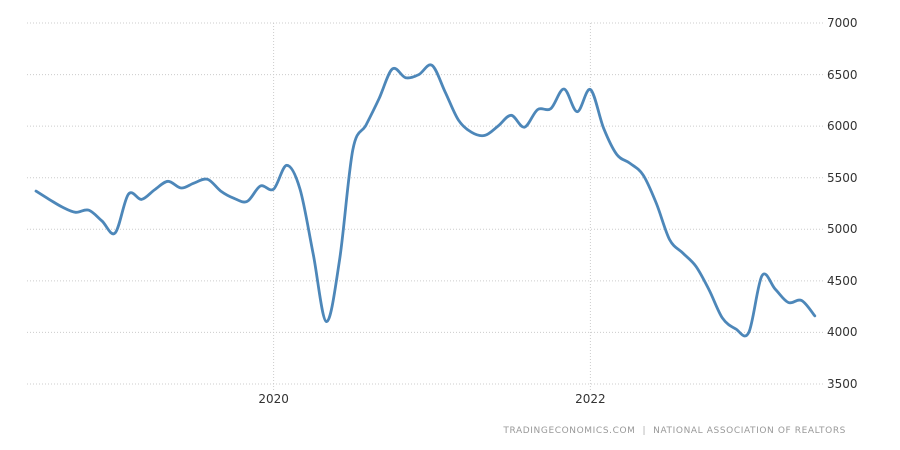 The image size is (900, 450). I want to click on y-axis-tick-label: 7000, so click(842, 23).